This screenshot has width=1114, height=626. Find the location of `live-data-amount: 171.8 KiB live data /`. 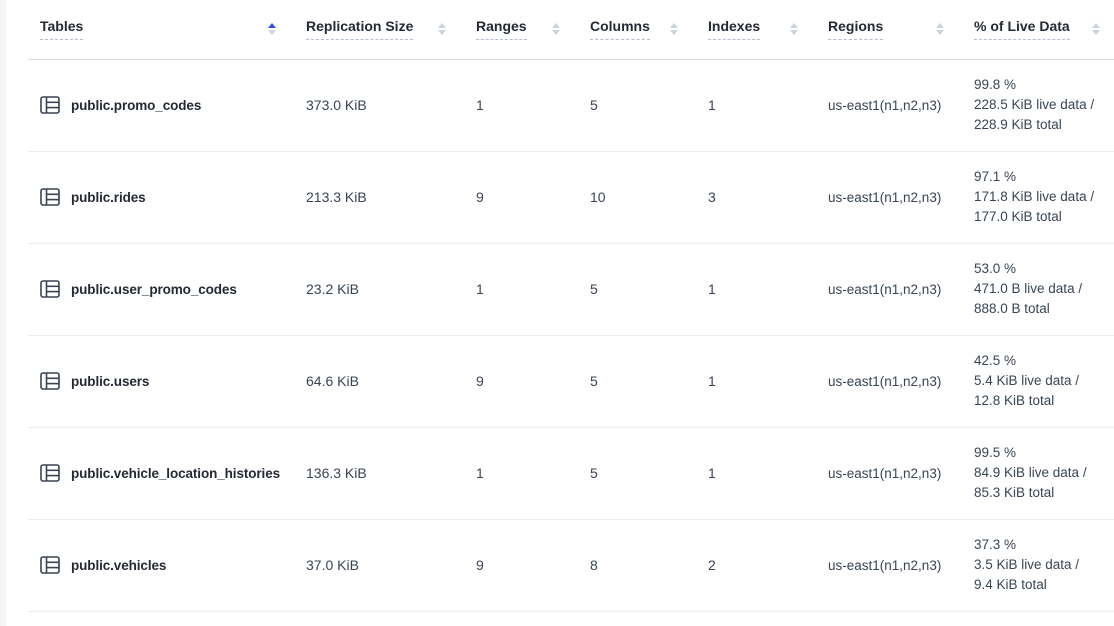

live-data-amount: 171.8 KiB live data / is located at coordinates (1034, 196).